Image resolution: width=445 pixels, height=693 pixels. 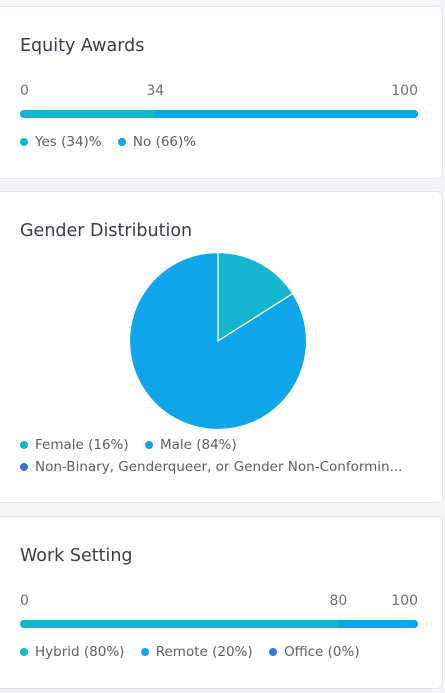 I want to click on legend-item-office: Office (0%), so click(x=314, y=652).